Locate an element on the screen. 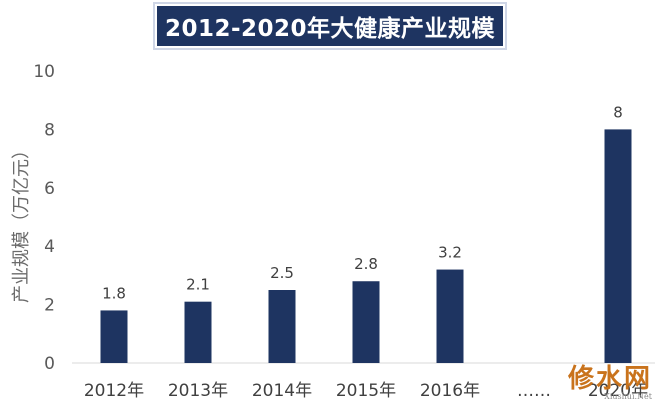  x-tick-label: 2013年 is located at coordinates (198, 391).